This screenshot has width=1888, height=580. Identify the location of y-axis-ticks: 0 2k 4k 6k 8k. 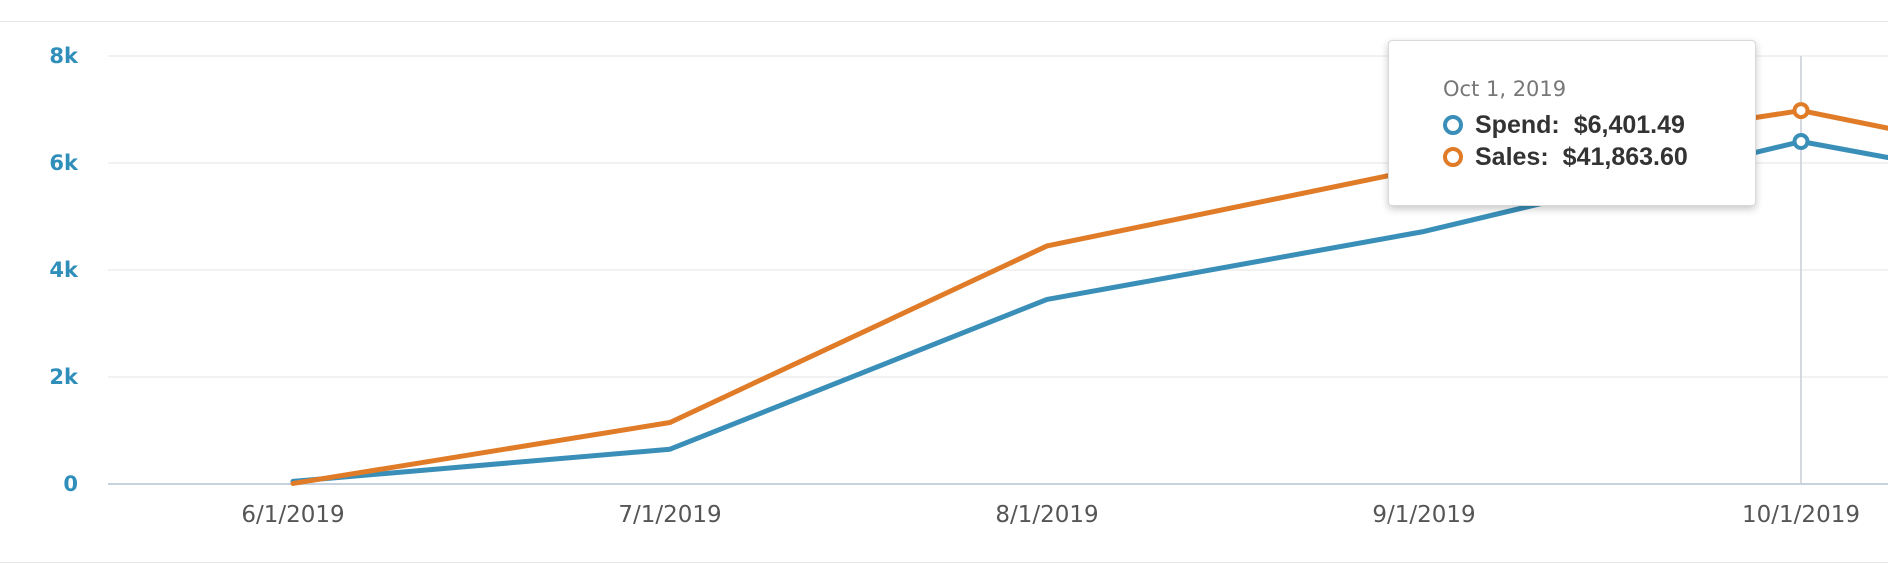
(64, 270).